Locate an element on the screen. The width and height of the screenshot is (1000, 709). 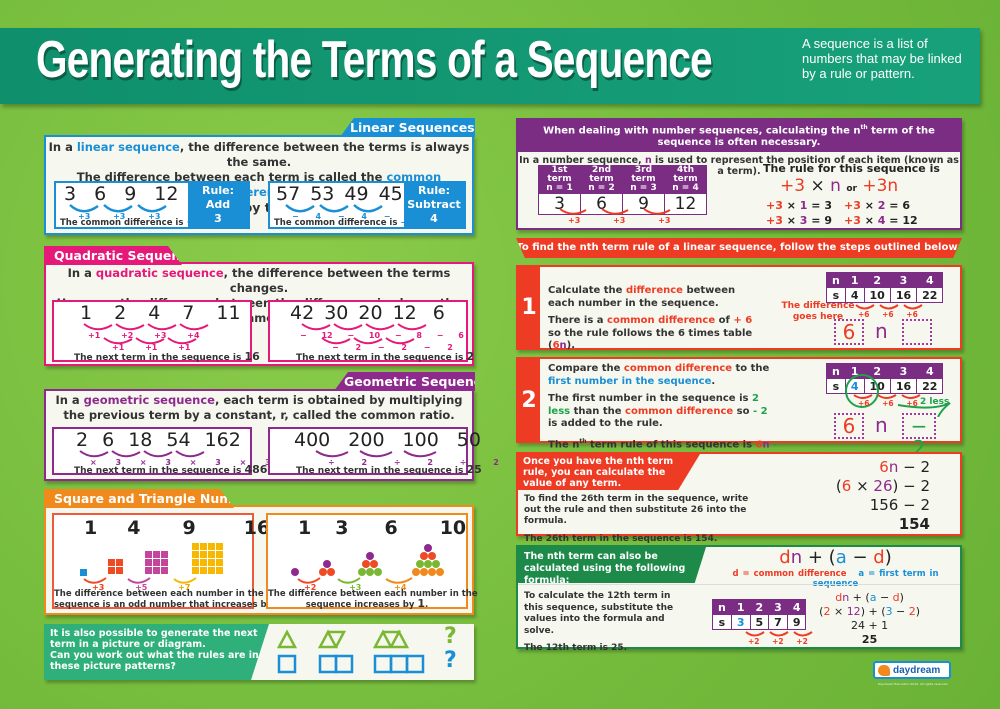
question-mark-triangles: ? is located at coordinates (450, 636).